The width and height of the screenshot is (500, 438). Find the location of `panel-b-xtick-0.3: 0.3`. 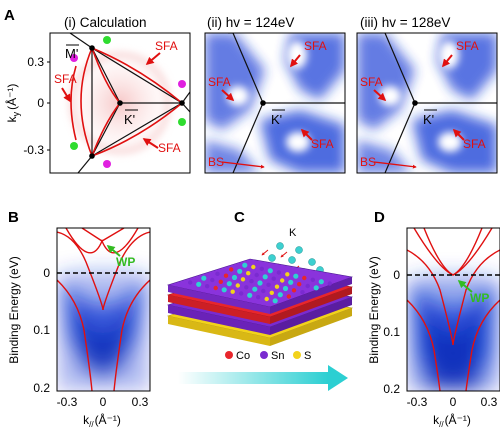

panel-b-xtick-0.3: 0.3 is located at coordinates (140, 402).